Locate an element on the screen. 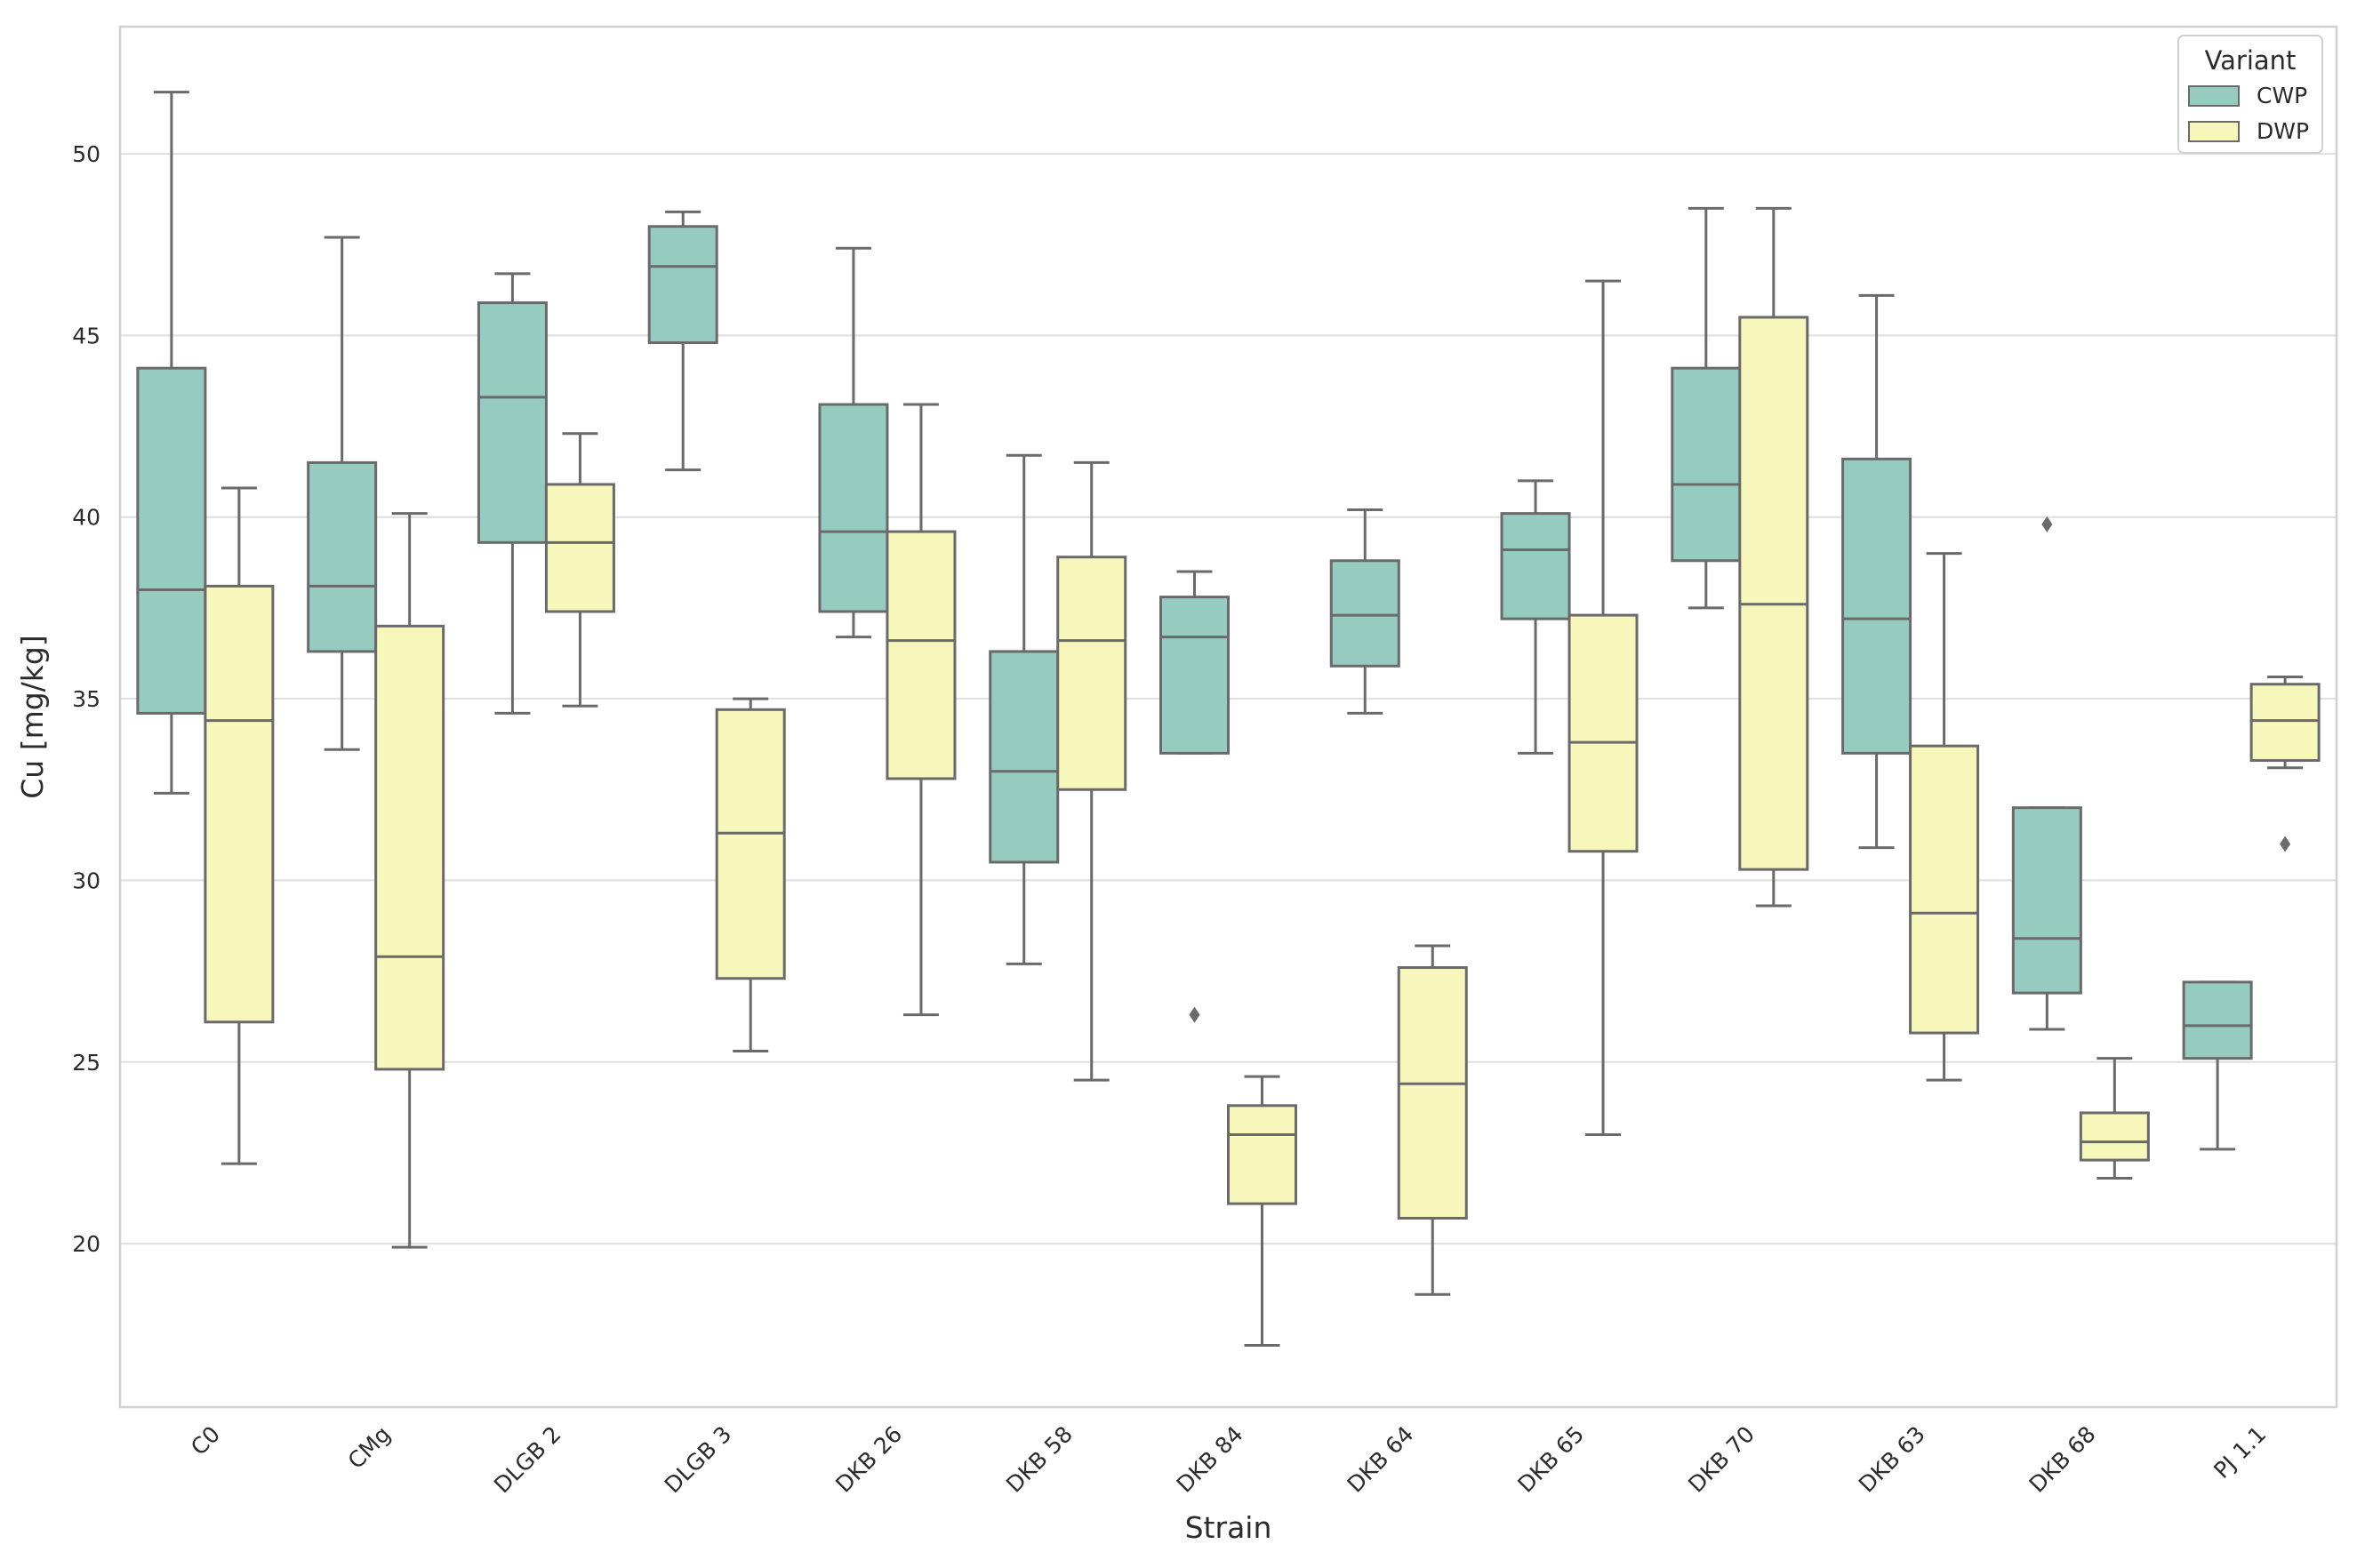  legend-title: Variant is located at coordinates (2251, 60).